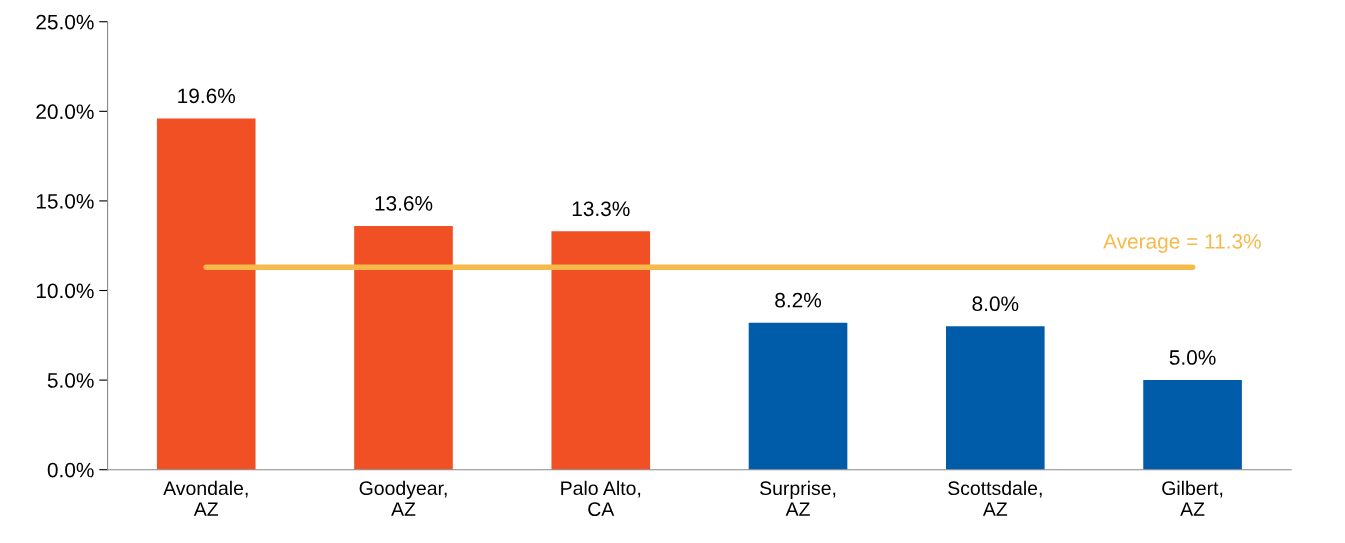  Describe the element at coordinates (65, 22) in the screenshot. I see `y-tick-label: 25.0%` at that location.